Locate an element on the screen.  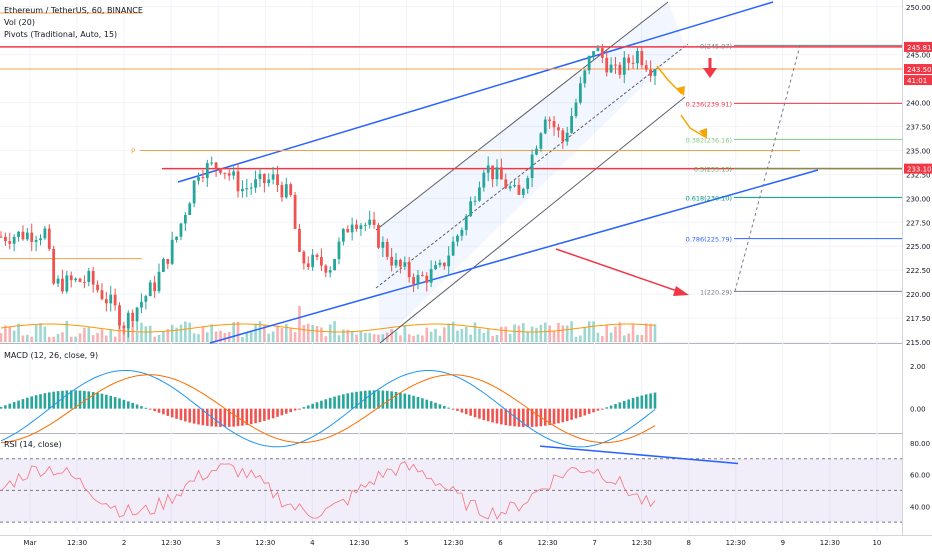
volume-bars is located at coordinates (328, 324).